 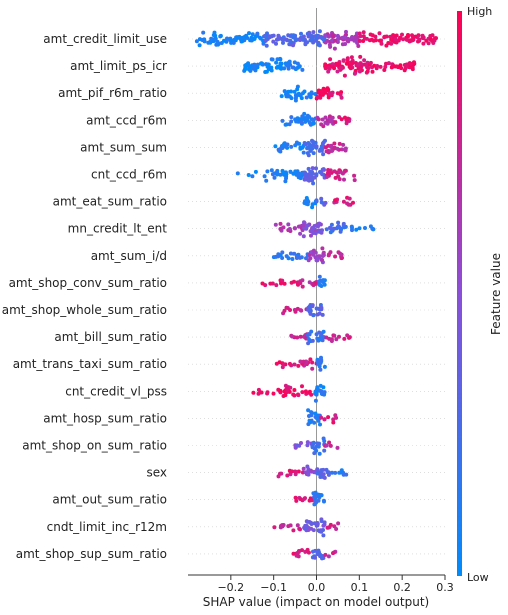 What do you see at coordinates (118, 66) in the screenshot?
I see `feature-label: amt_limit_ps_icr` at bounding box center [118, 66].